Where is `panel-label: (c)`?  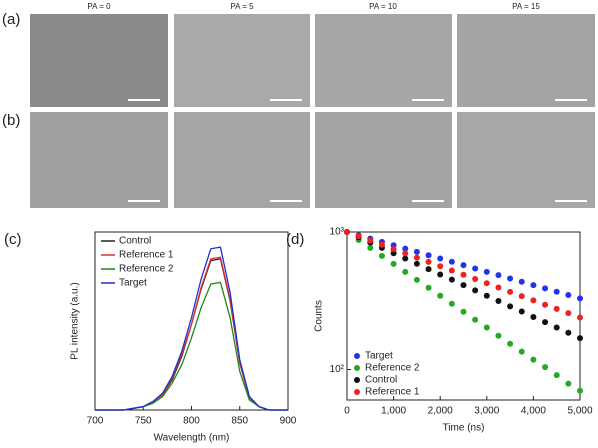 panel-label: (c) is located at coordinates (13, 239).